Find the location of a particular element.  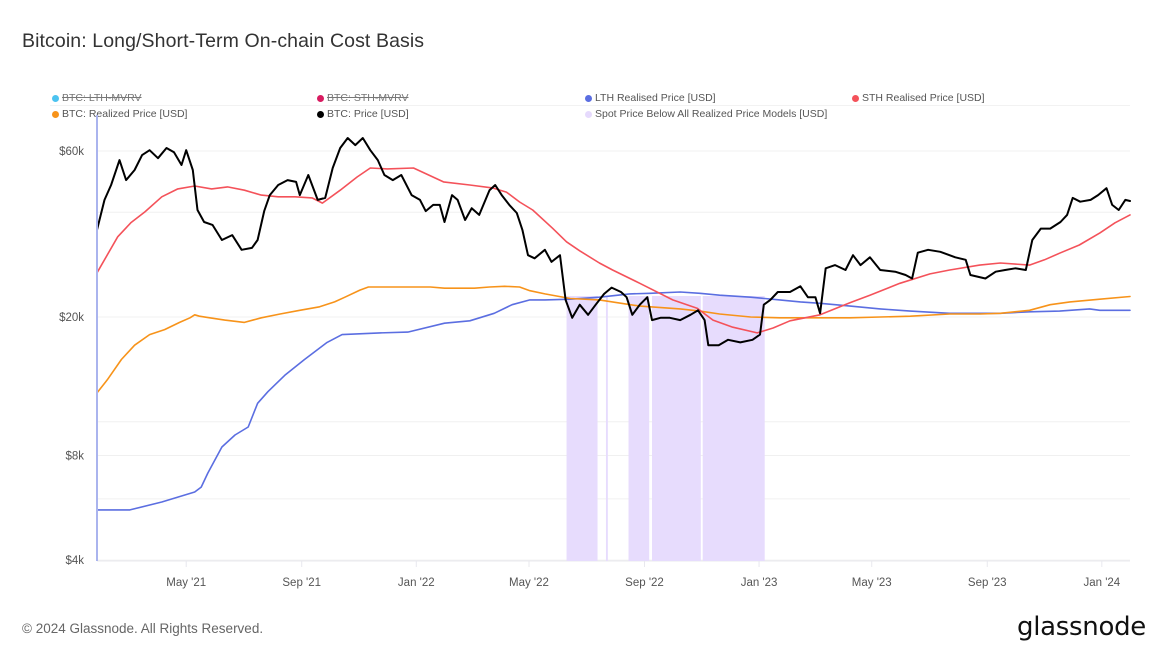

x-tick-label: May '21 is located at coordinates (186, 583).